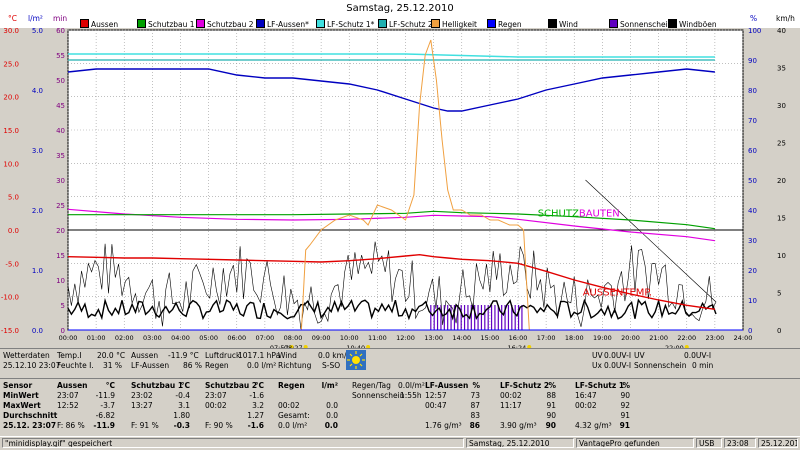 This screenshot has height=450, width=800. What do you see at coordinates (752, 211) in the screenshot?
I see `hum-tick-6: 40` at bounding box center [752, 211].